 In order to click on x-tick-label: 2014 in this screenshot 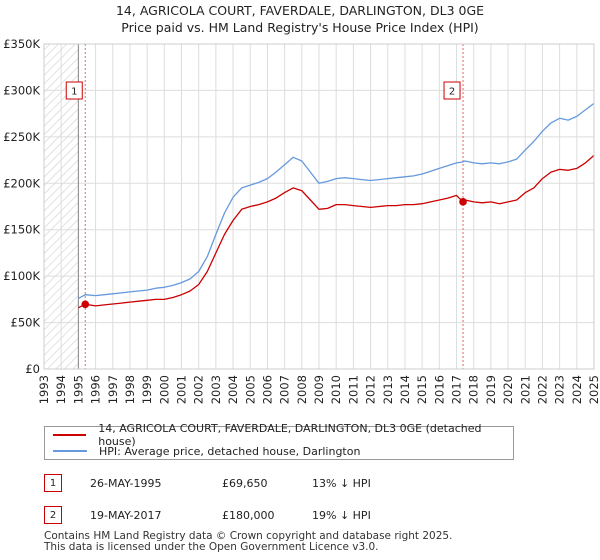, I will do `click(405, 389)`.